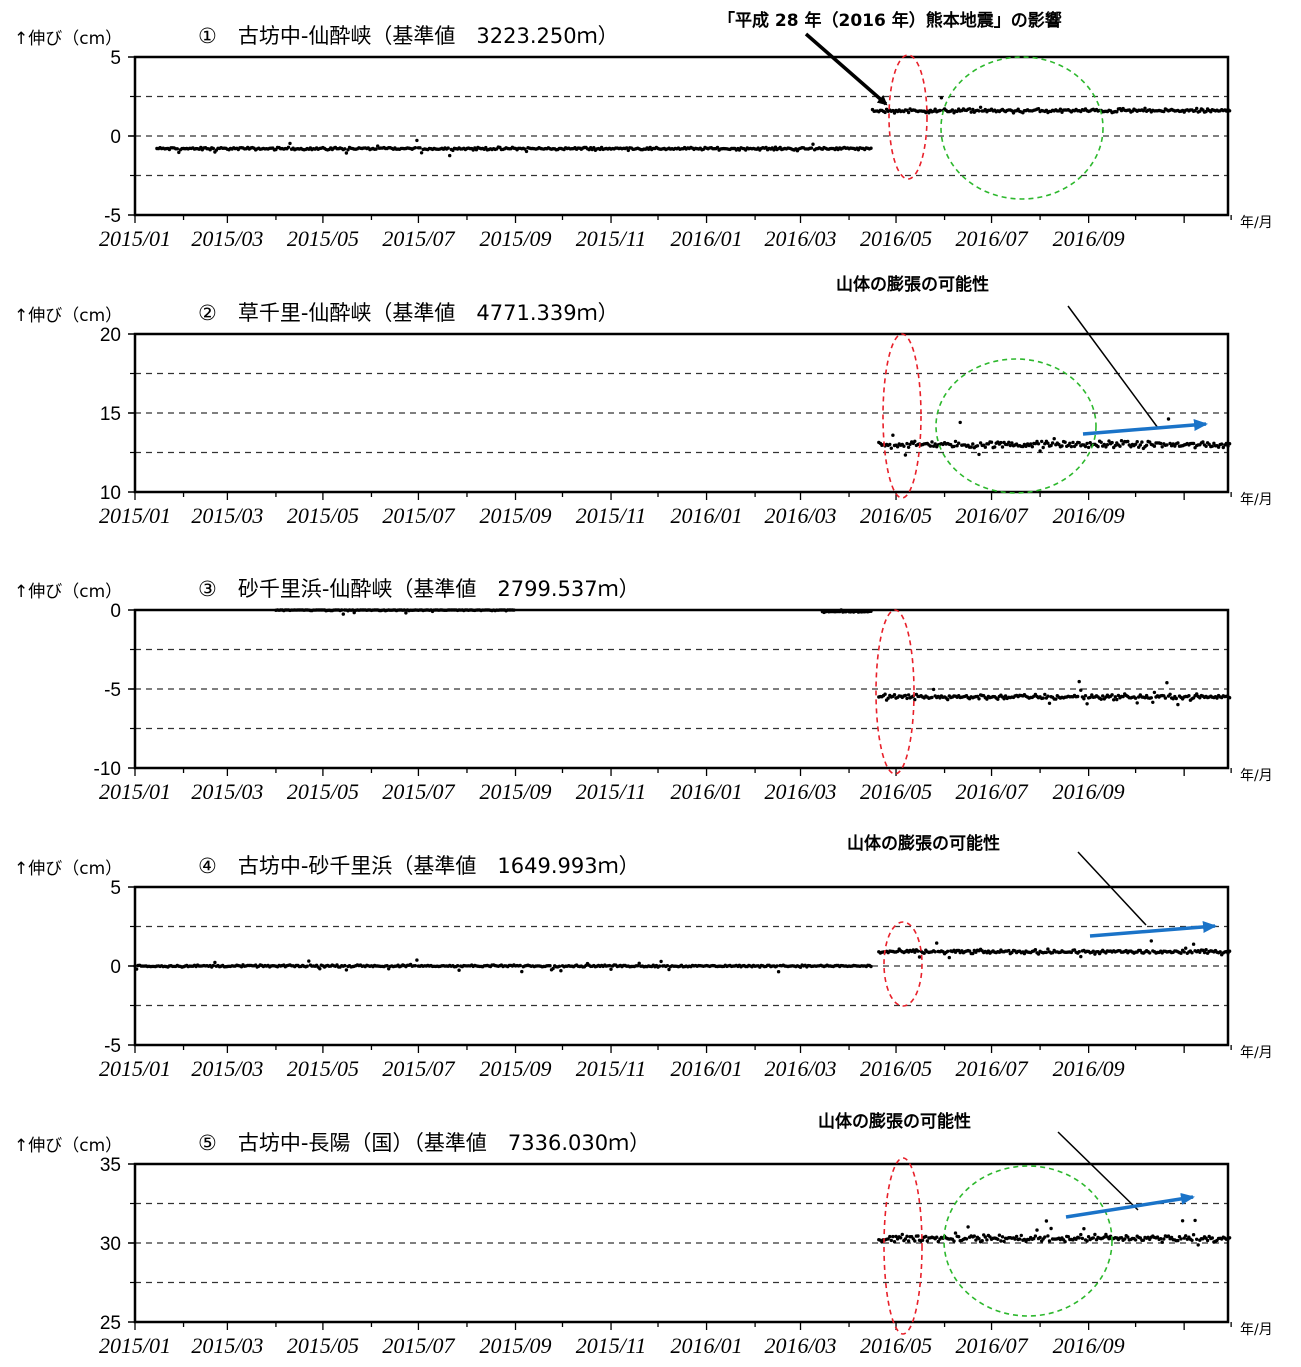  I want to click on y-tick-label: 35, so click(110, 1165).